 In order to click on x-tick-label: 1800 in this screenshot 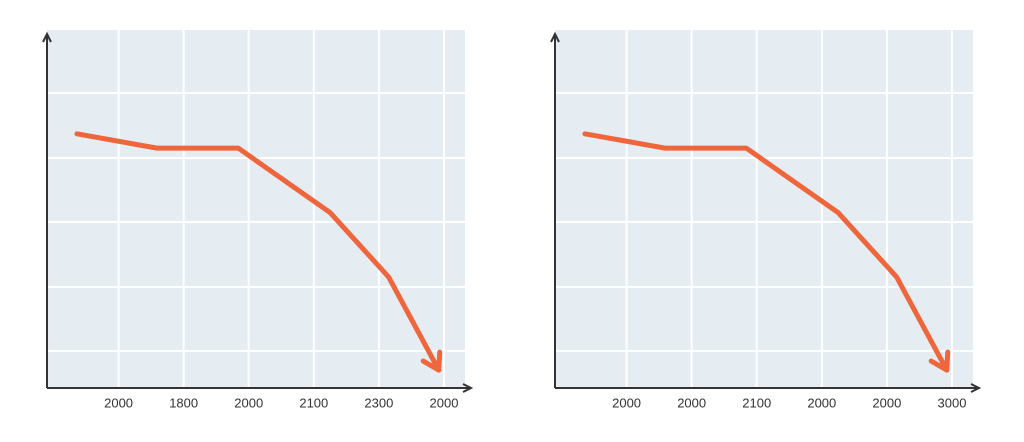, I will do `click(183, 402)`.